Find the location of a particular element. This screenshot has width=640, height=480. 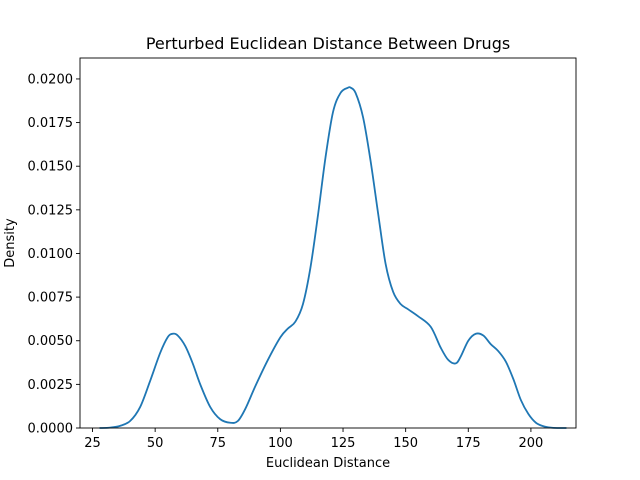

x-tick-label: 125 is located at coordinates (343, 443).